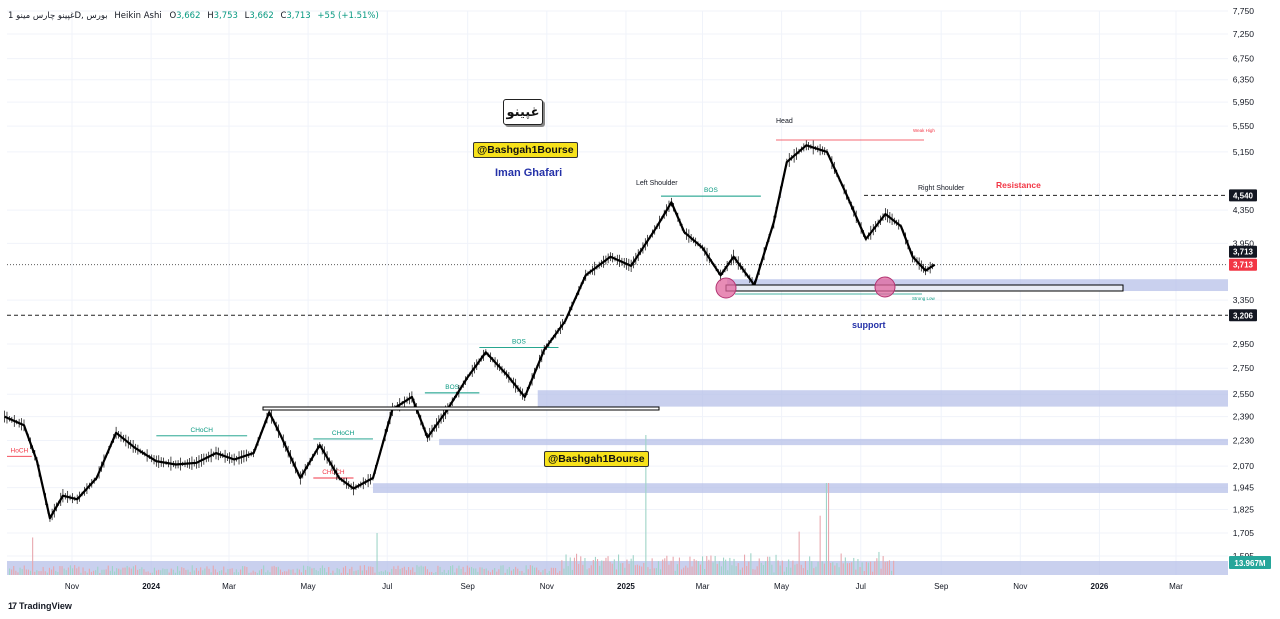 The height and width of the screenshot is (619, 1280). I want to click on price-labels: 4,540 3,713 3,713 3,206 13.967M, so click(1250, 379).